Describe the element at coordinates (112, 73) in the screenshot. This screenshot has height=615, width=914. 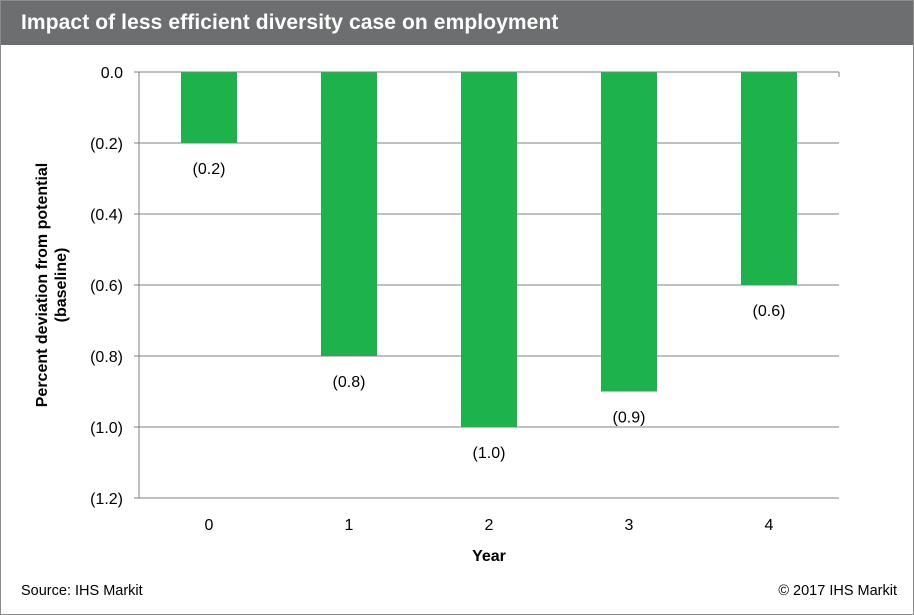
I see `y-tick-label: 0.0` at that location.